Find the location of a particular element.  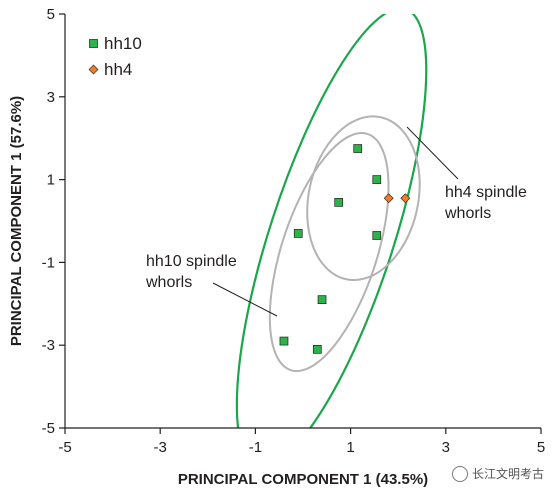

x-tick-label: -3 is located at coordinates (160, 447).